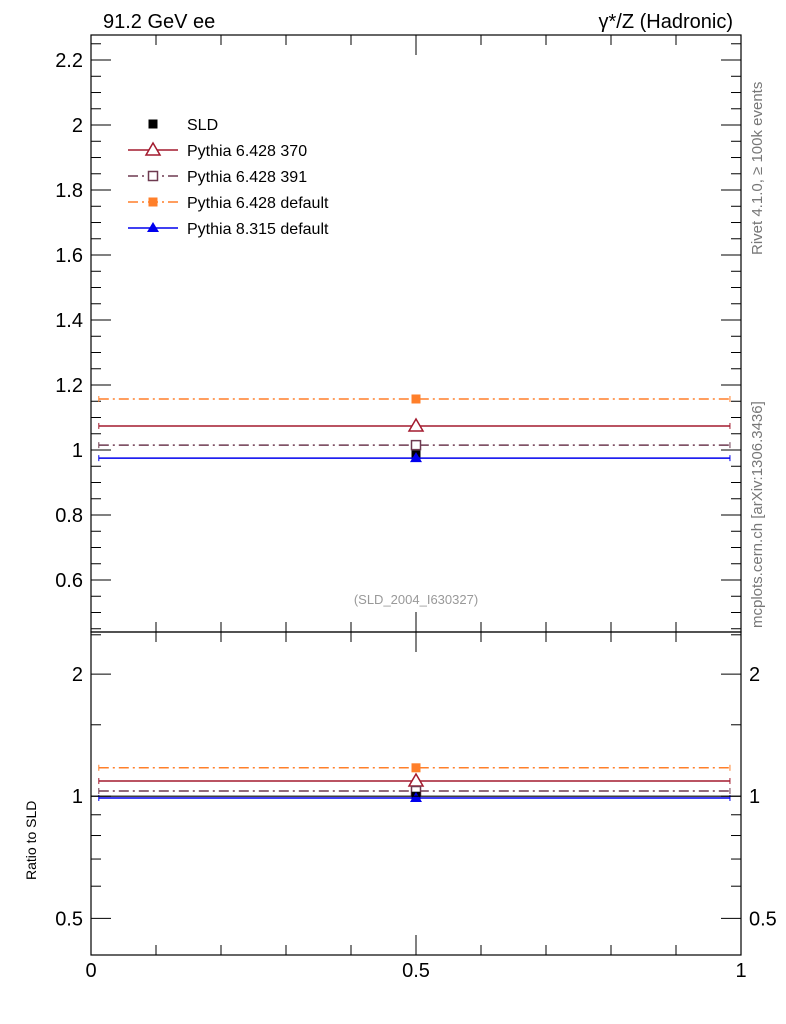 The height and width of the screenshot is (1024, 786). What do you see at coordinates (69, 256) in the screenshot?
I see `y-tick-label: 1.6` at bounding box center [69, 256].